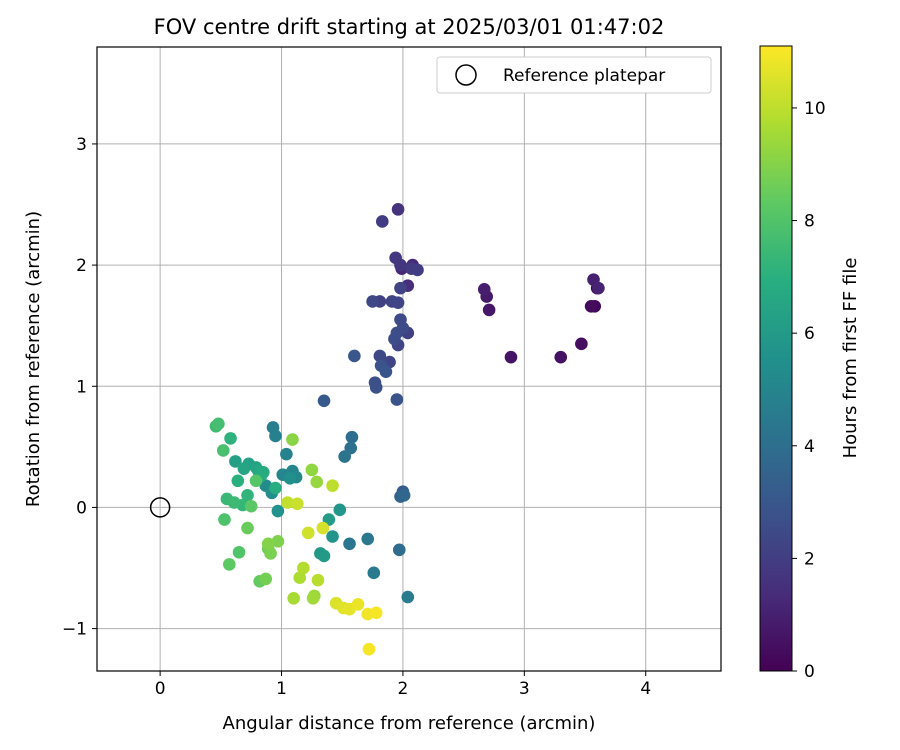 Image resolution: width=900 pixels, height=750 pixels. I want to click on y-tick-label: 1, so click(81, 387).